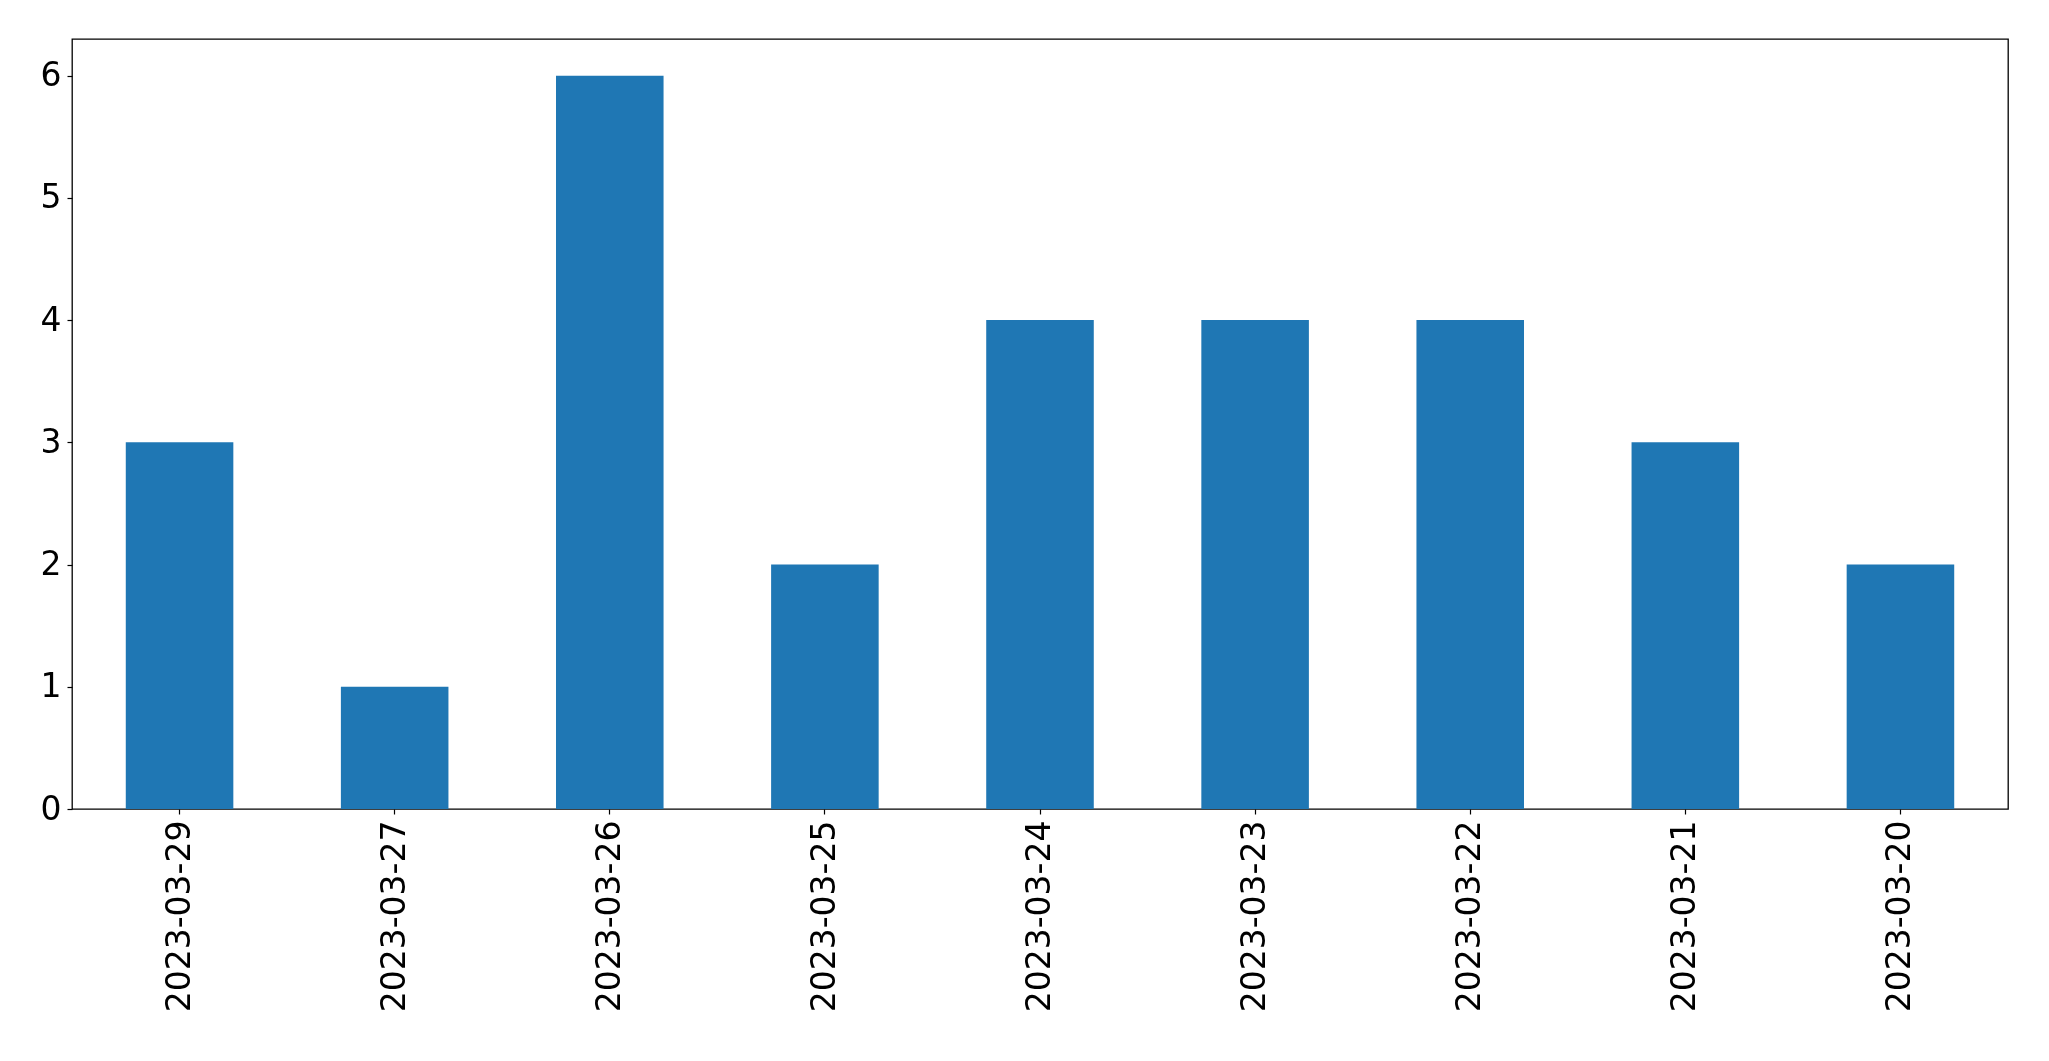 The width and height of the screenshot is (2049, 1061). Describe the element at coordinates (51, 686) in the screenshot. I see `y-tick-label: 1` at that location.